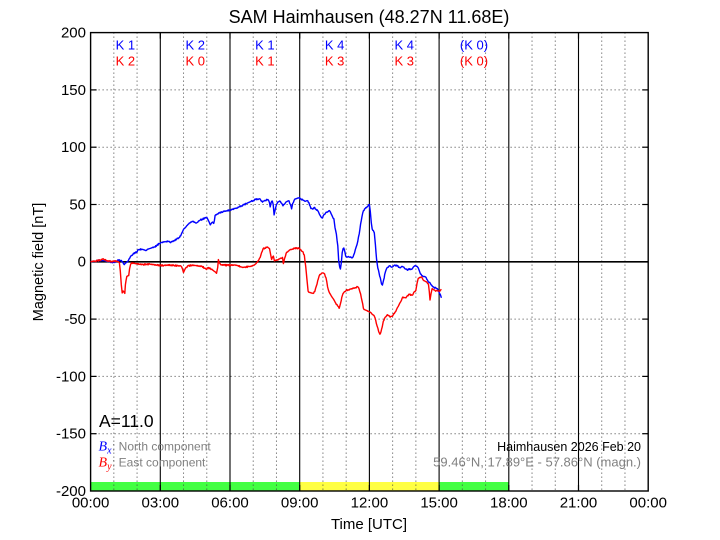 The width and height of the screenshot is (720, 540). I want to click on svg-text: 03:00, so click(161, 503).